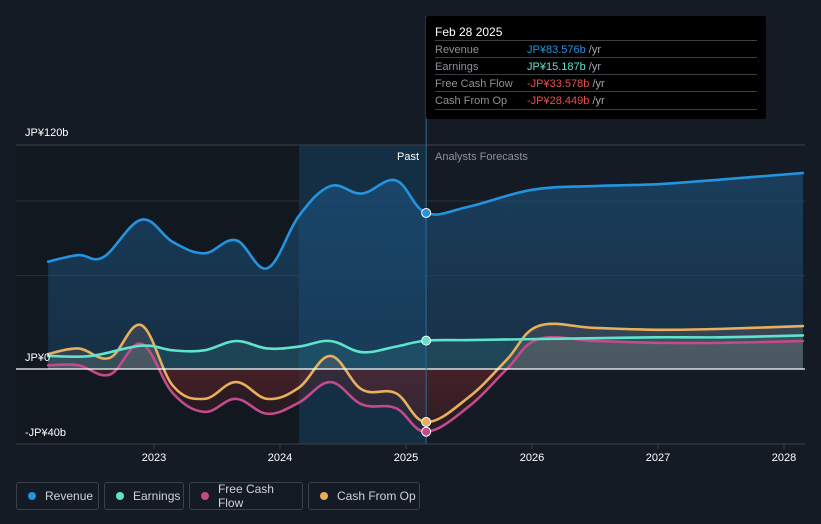  Describe the element at coordinates (406, 458) in the screenshot. I see `x-tick-label: 2025` at that location.